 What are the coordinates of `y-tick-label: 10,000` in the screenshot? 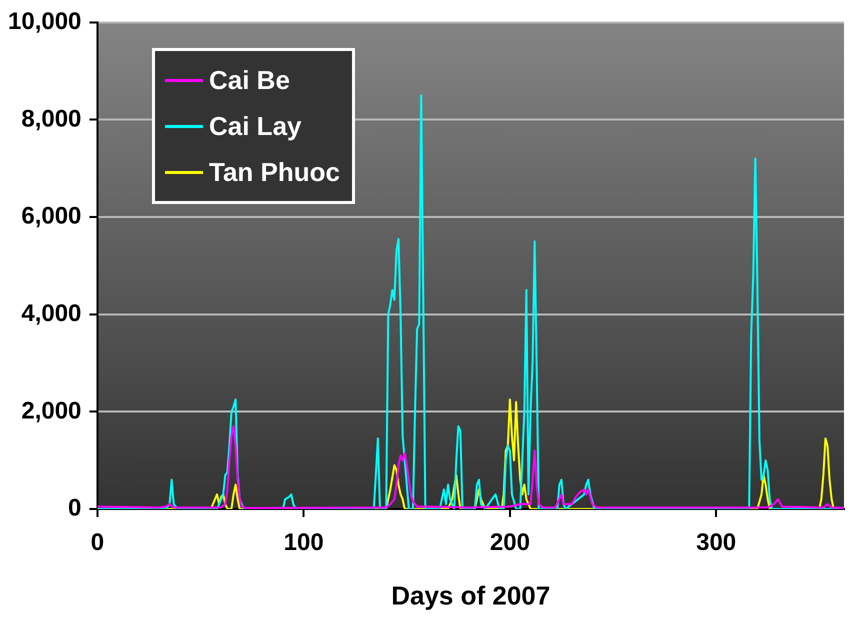 It's located at (45, 22).